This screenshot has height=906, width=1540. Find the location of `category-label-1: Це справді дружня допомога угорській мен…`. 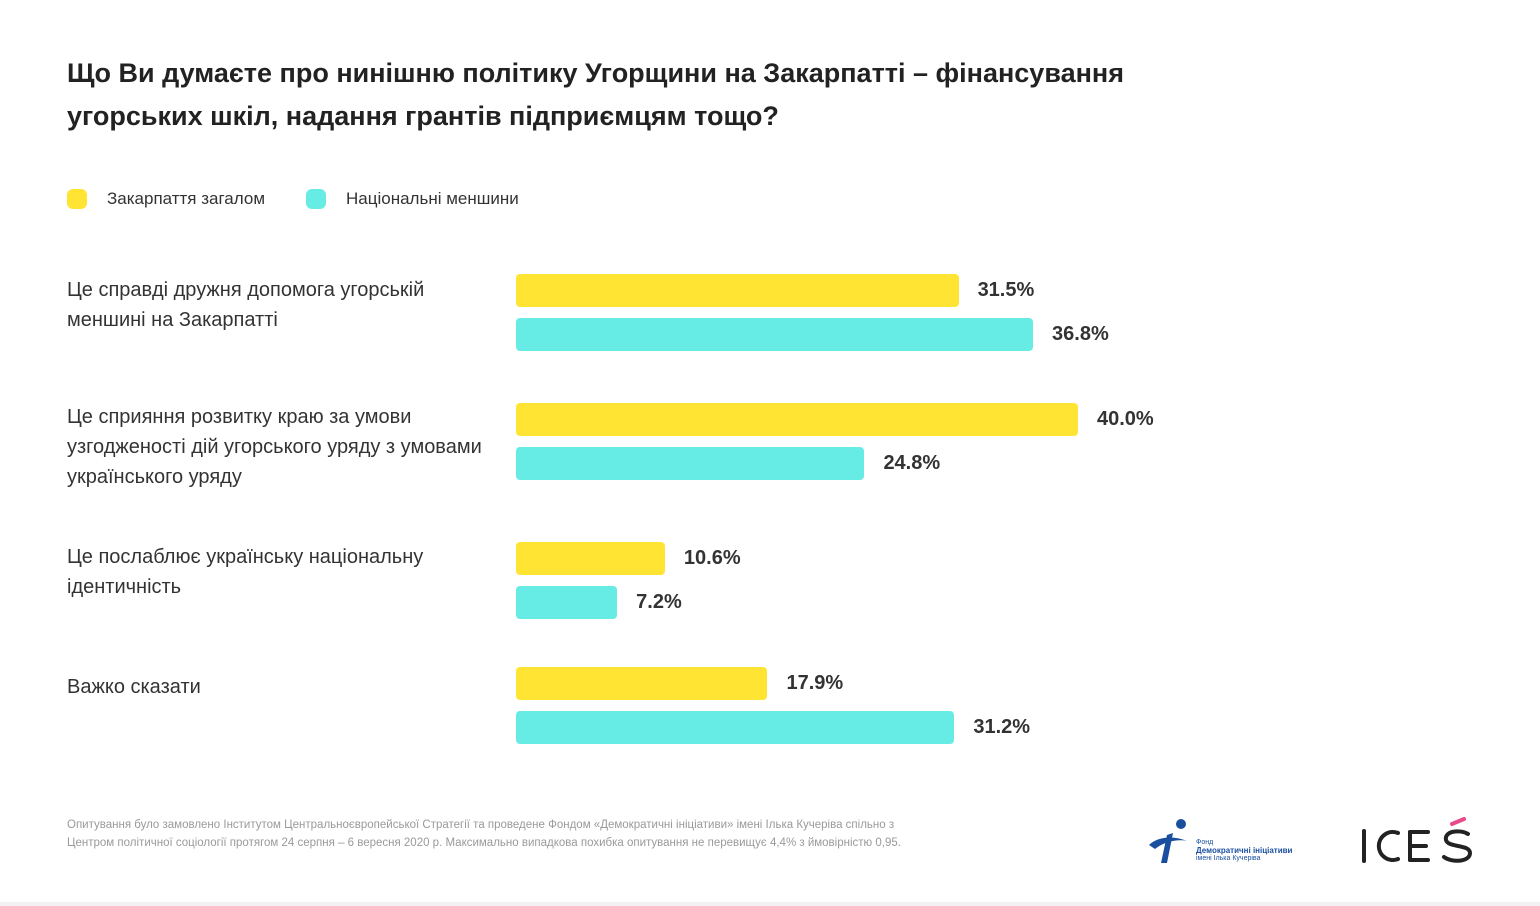

category-label-1: Це справді дружня допомога угорській мен… is located at coordinates (246, 305).